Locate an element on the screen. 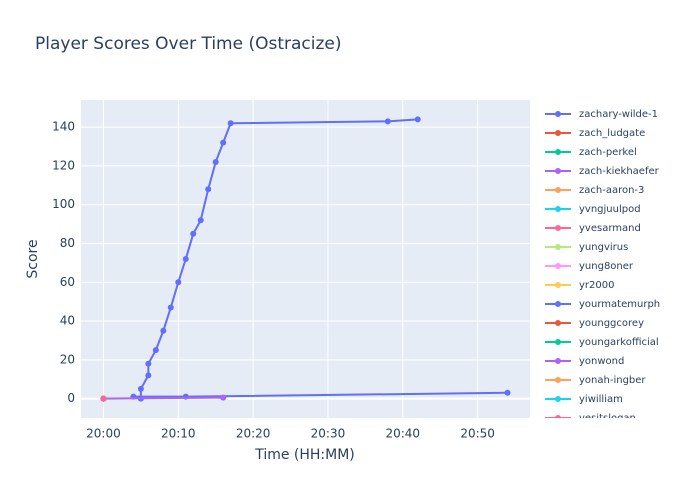 The width and height of the screenshot is (700, 504). legend-label: yonah-ingber is located at coordinates (612, 380).